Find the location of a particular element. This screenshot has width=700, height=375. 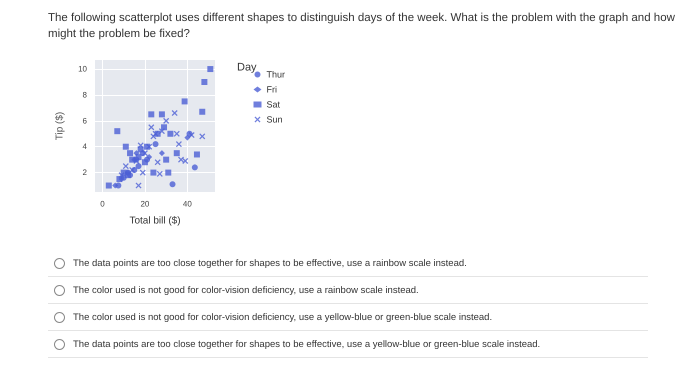

legend-label: Sat is located at coordinates (273, 105).